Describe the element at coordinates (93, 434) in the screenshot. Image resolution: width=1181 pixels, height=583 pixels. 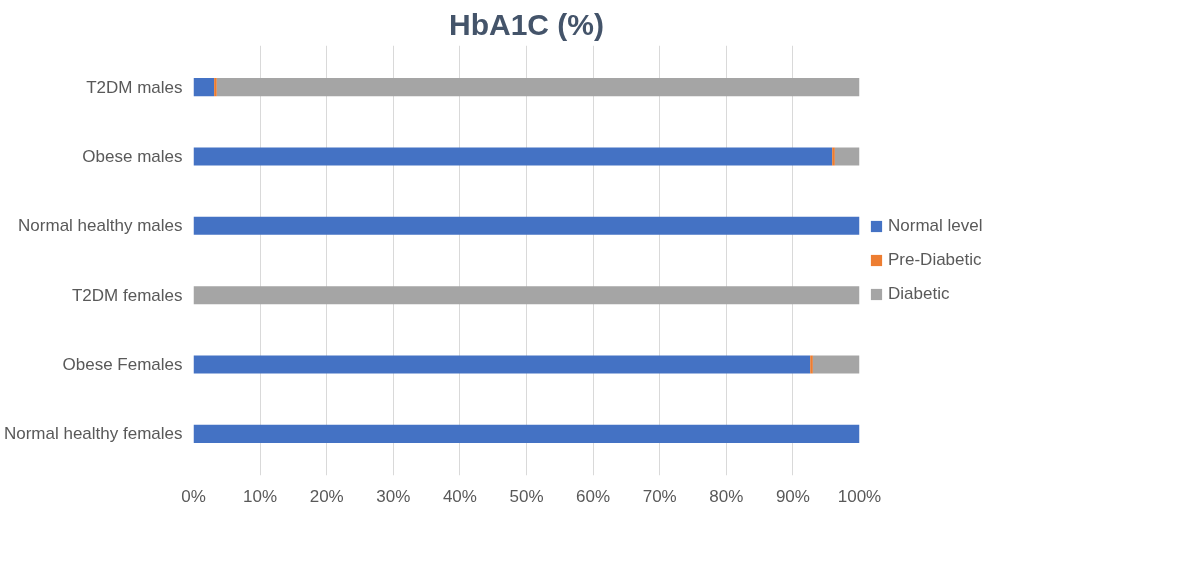
I see `y-tick-label: Normal healthy females` at that location.